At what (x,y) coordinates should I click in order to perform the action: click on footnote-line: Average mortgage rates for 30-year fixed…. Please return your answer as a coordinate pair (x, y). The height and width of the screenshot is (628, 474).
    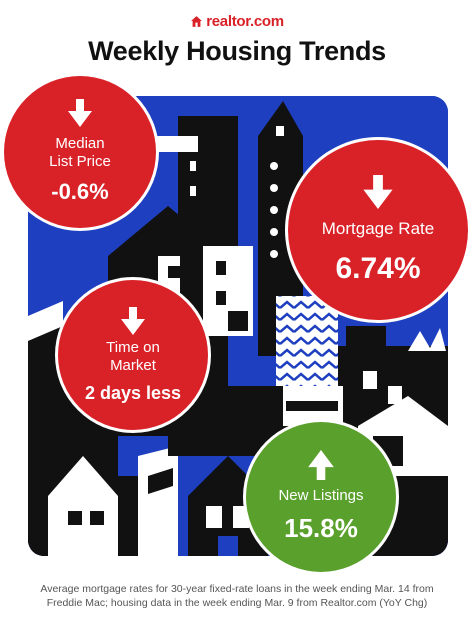
    Looking at the image, I should click on (237, 589).